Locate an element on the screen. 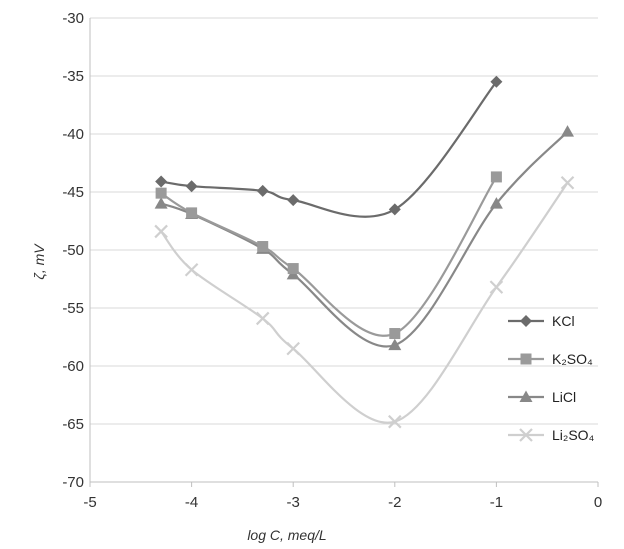 The image size is (624, 549). y-tick-label: -45 is located at coordinates (73, 192).